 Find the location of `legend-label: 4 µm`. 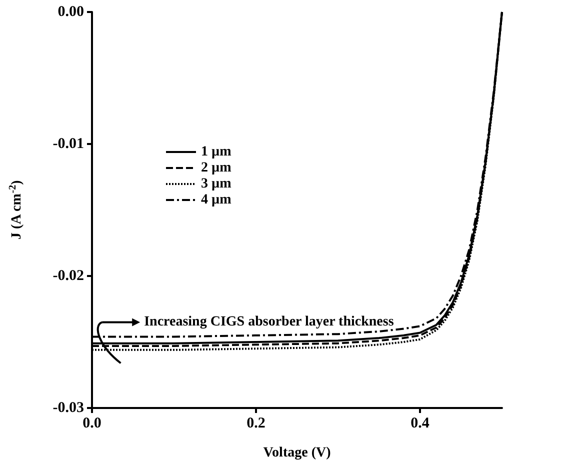

legend-label: 4 µm is located at coordinates (216, 200).